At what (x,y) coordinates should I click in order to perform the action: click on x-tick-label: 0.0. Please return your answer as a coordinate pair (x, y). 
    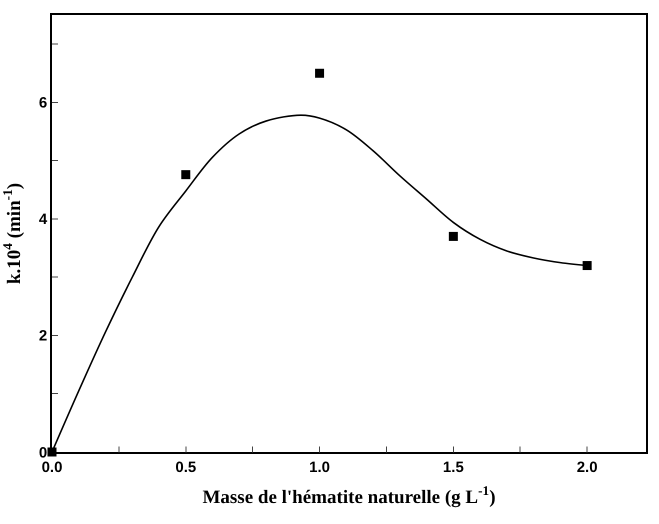
    Looking at the image, I should click on (52, 467).